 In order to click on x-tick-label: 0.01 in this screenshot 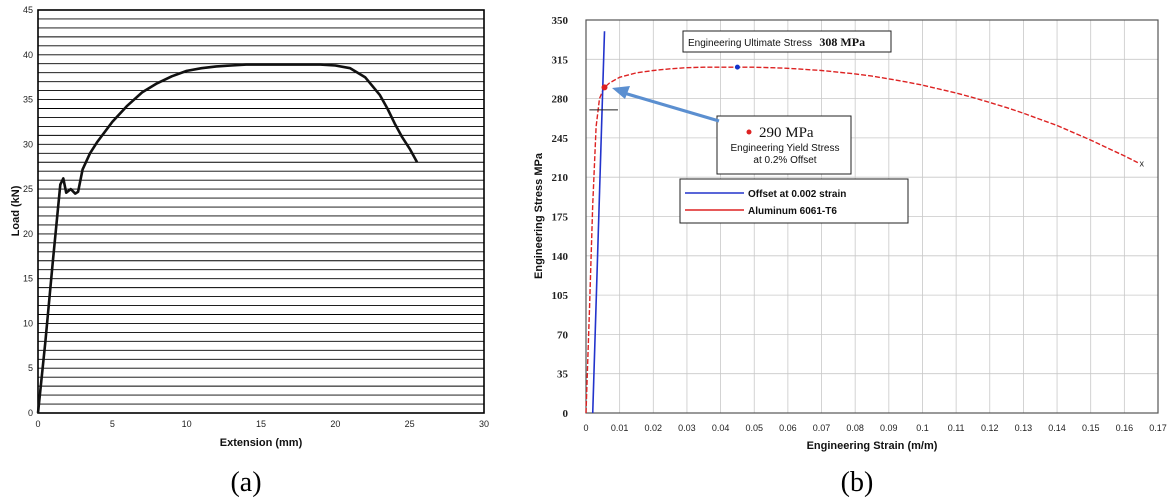, I will do `click(620, 428)`.